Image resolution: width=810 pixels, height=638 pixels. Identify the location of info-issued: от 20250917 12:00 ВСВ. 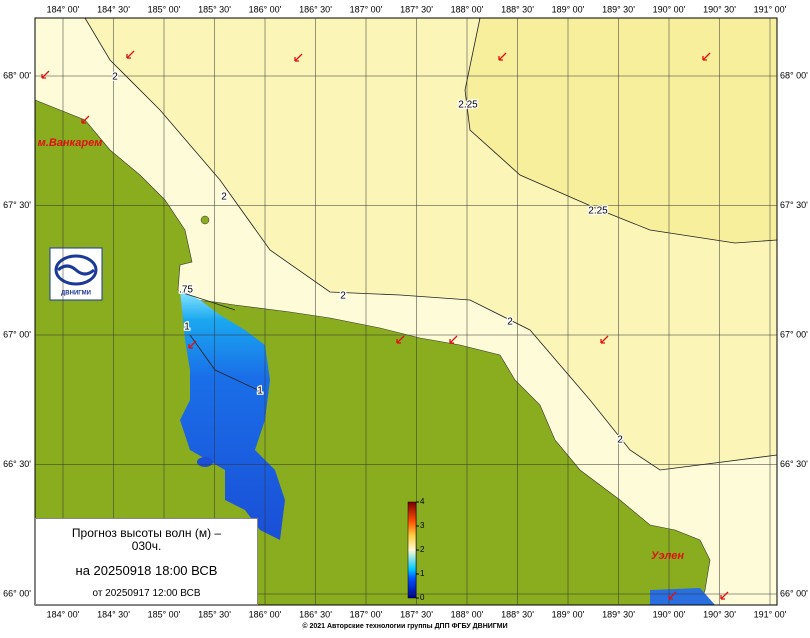
(146, 593).